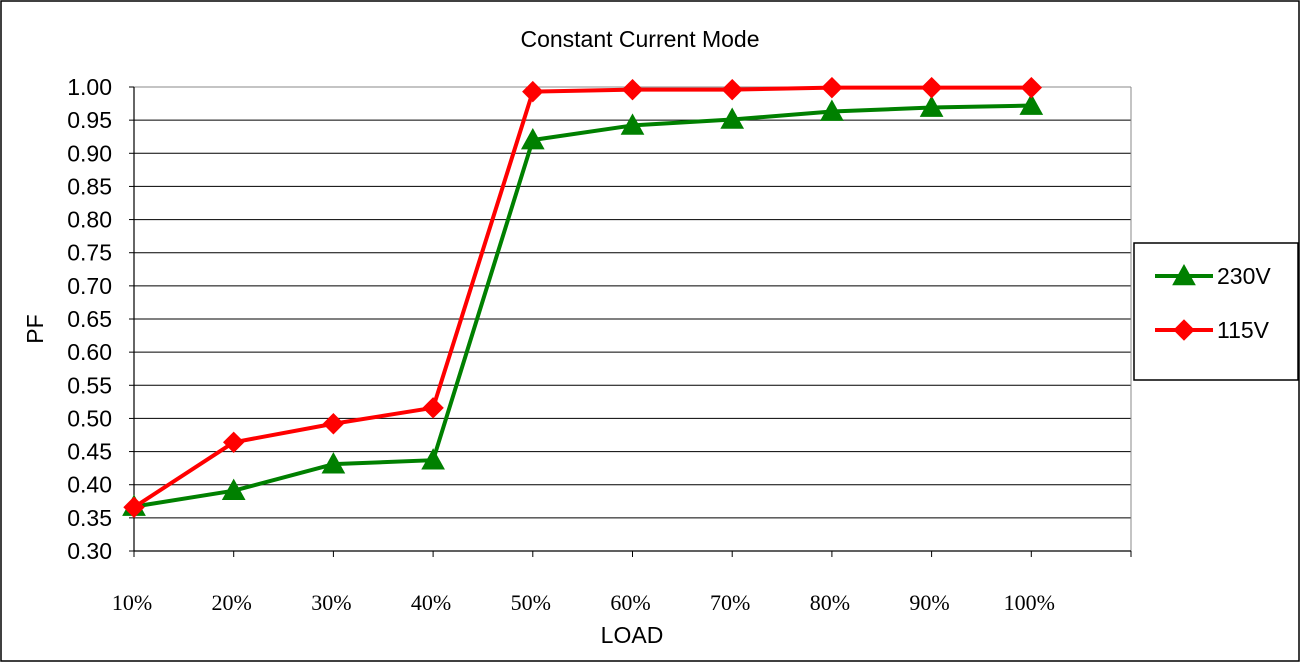 Image resolution: width=1300 pixels, height=662 pixels. Describe the element at coordinates (89, 253) in the screenshot. I see `y-tick-label: 0.75` at that location.